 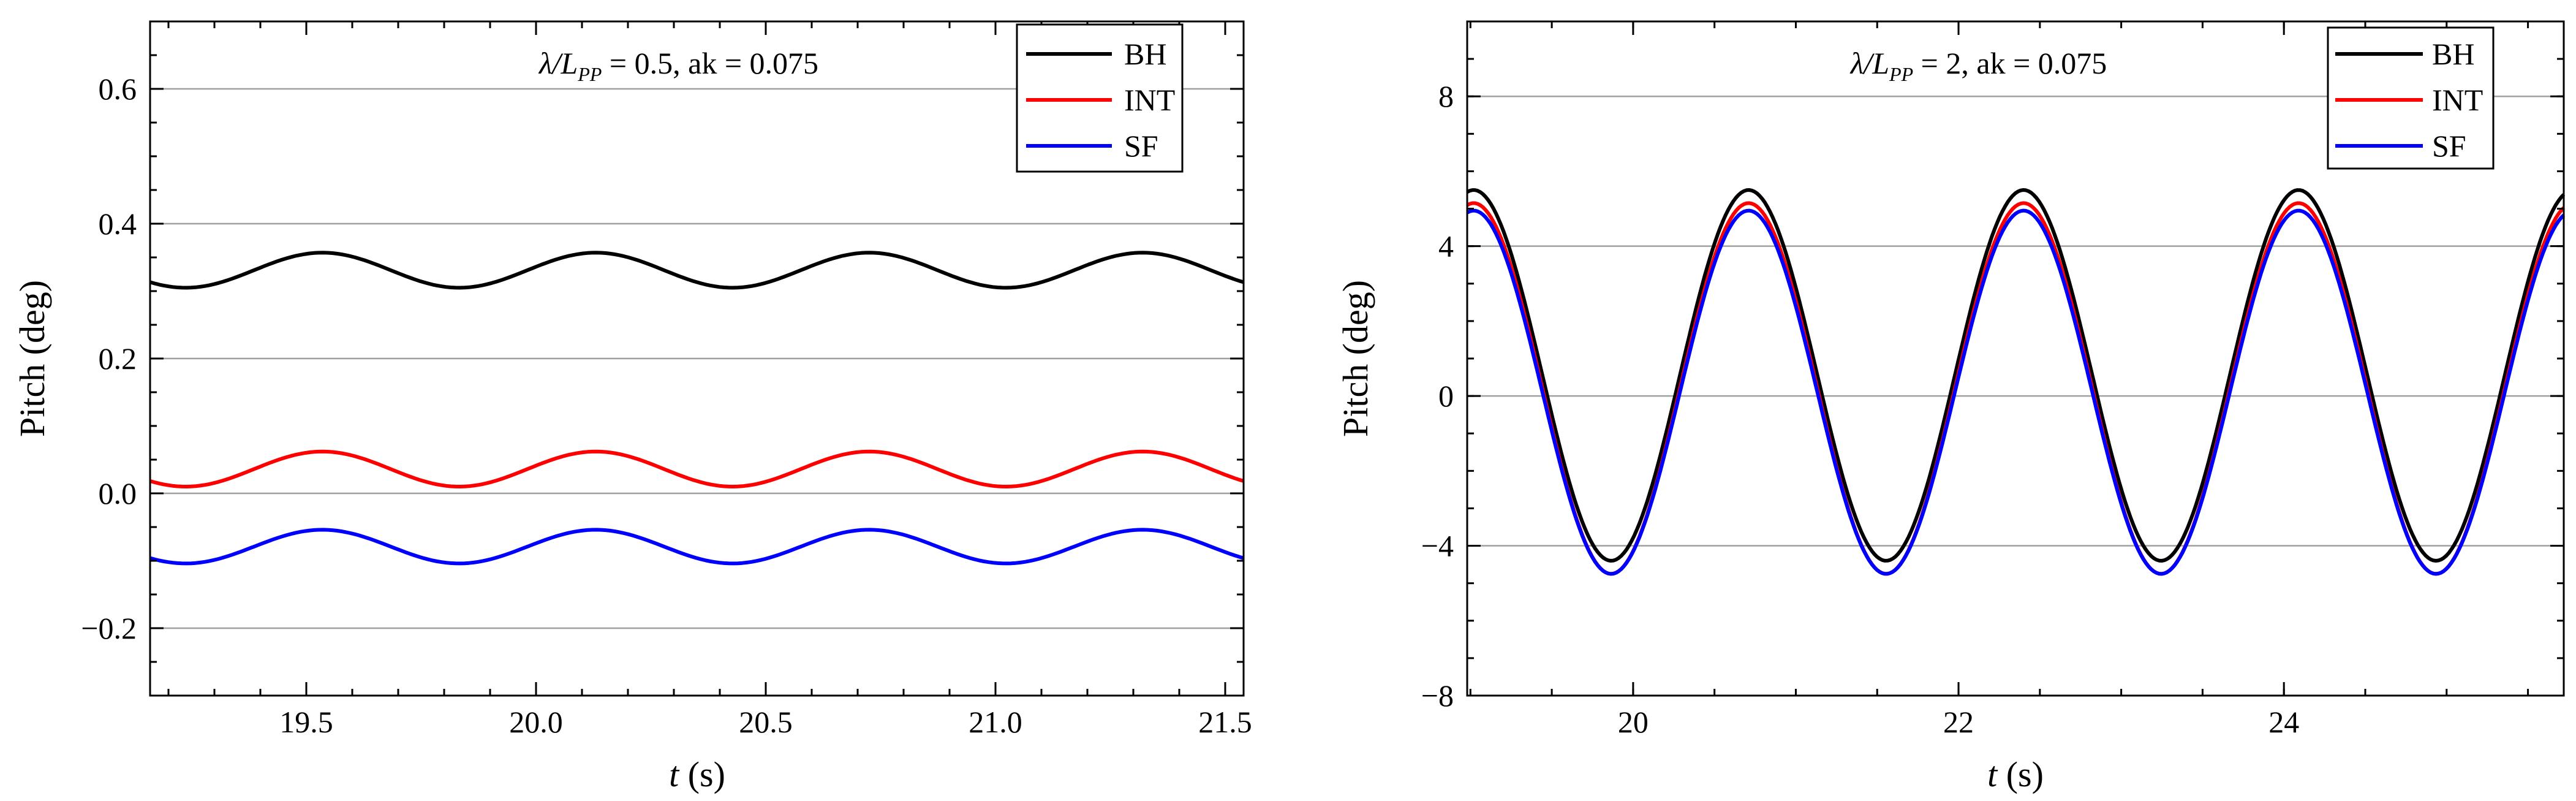 What do you see at coordinates (1446, 396) in the screenshot?
I see `y-tick-label: 0` at bounding box center [1446, 396].